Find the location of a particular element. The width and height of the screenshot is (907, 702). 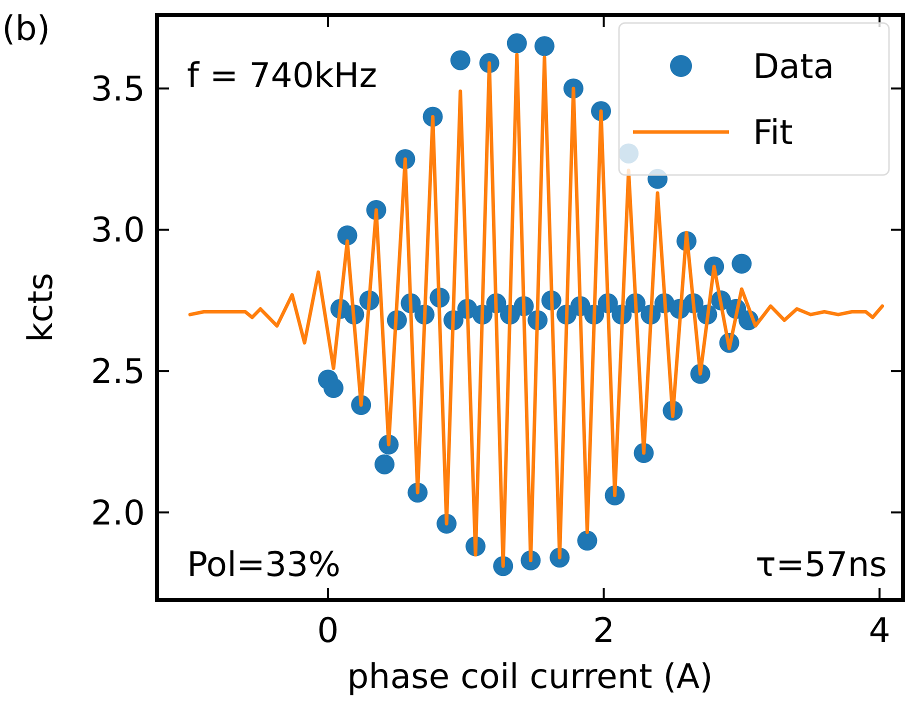

y-tick-label: 2.0 is located at coordinates (117, 513).